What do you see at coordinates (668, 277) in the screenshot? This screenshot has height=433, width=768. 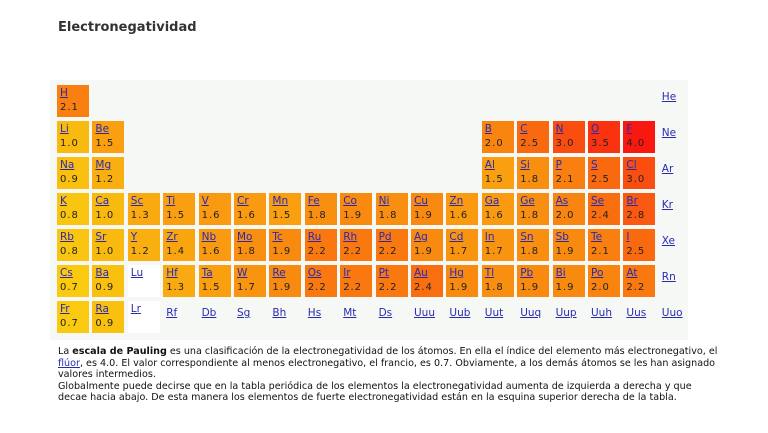 I see `element-symbol: Rn` at bounding box center [668, 277].